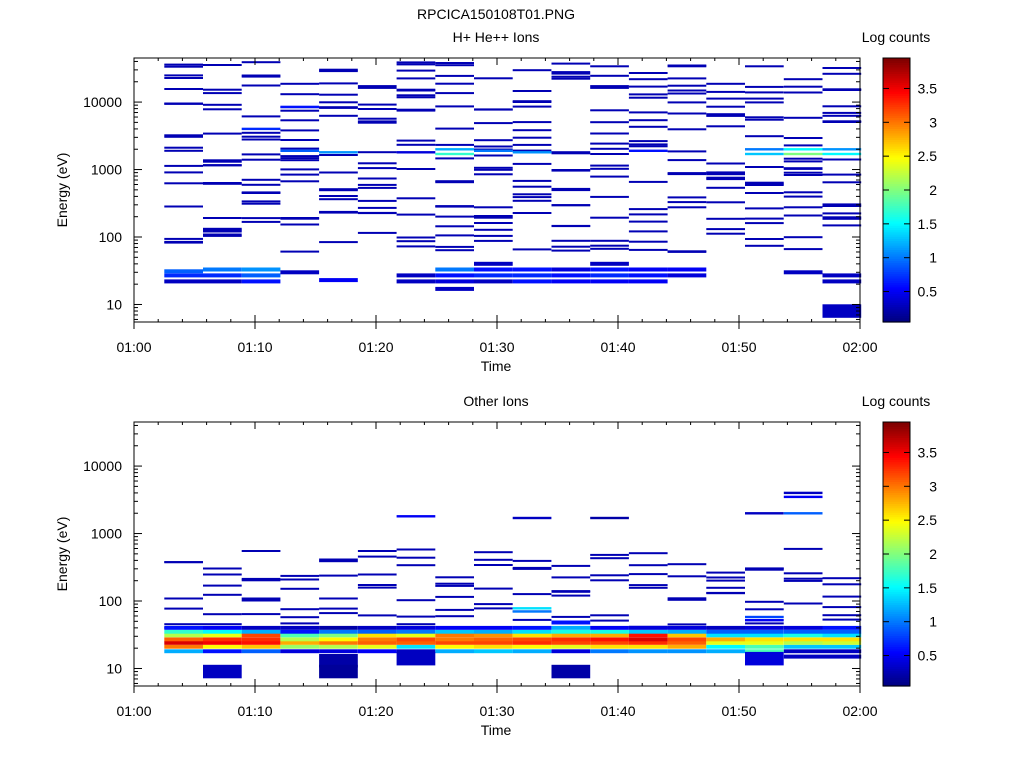 The height and width of the screenshot is (773, 1024). I want to click on y-tick-label: 1000, so click(106, 534).